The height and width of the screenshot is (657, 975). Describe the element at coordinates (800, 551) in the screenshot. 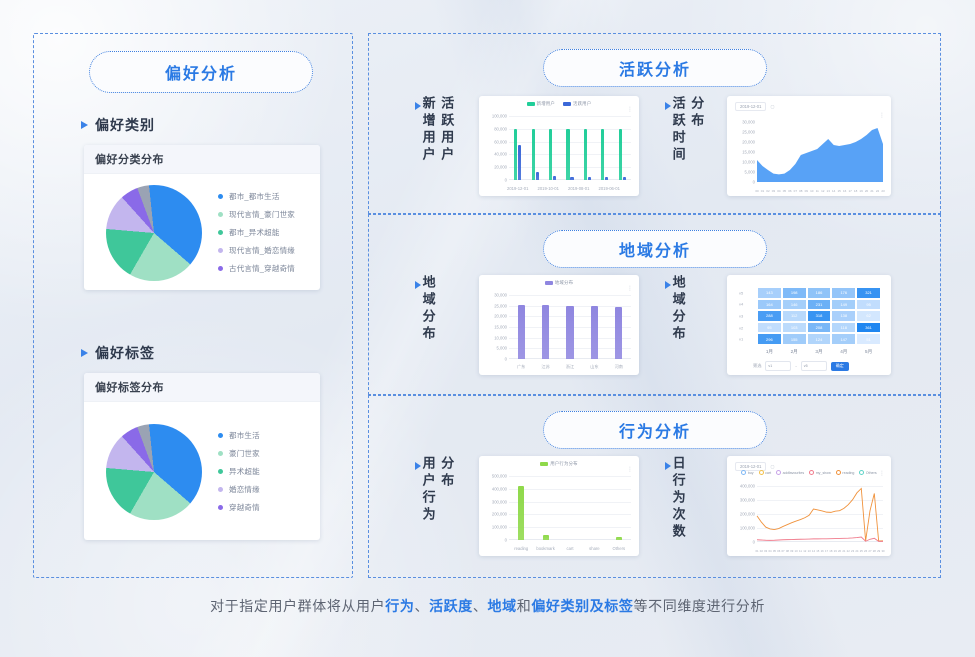

I see `x-axis-tick: 11` at that location.